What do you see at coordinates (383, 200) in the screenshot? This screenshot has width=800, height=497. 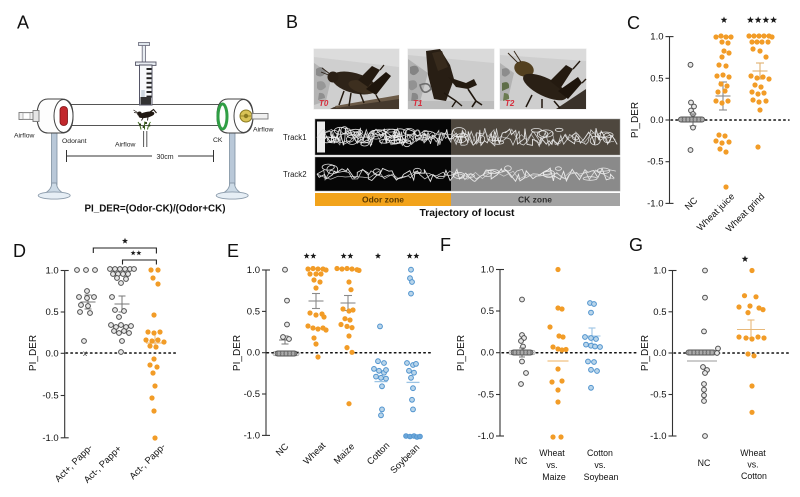 I see `svg-text: Odor zone` at bounding box center [383, 200].